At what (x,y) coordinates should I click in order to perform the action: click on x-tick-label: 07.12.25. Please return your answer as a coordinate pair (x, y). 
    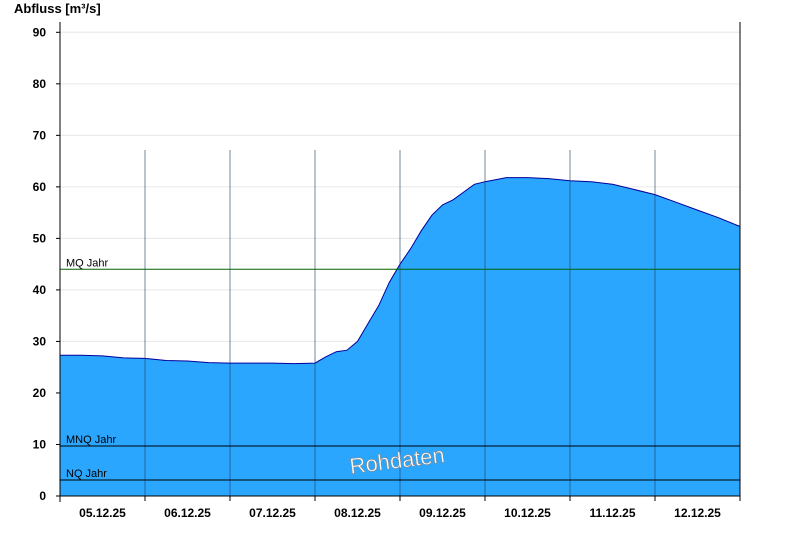
    Looking at the image, I should click on (272, 513).